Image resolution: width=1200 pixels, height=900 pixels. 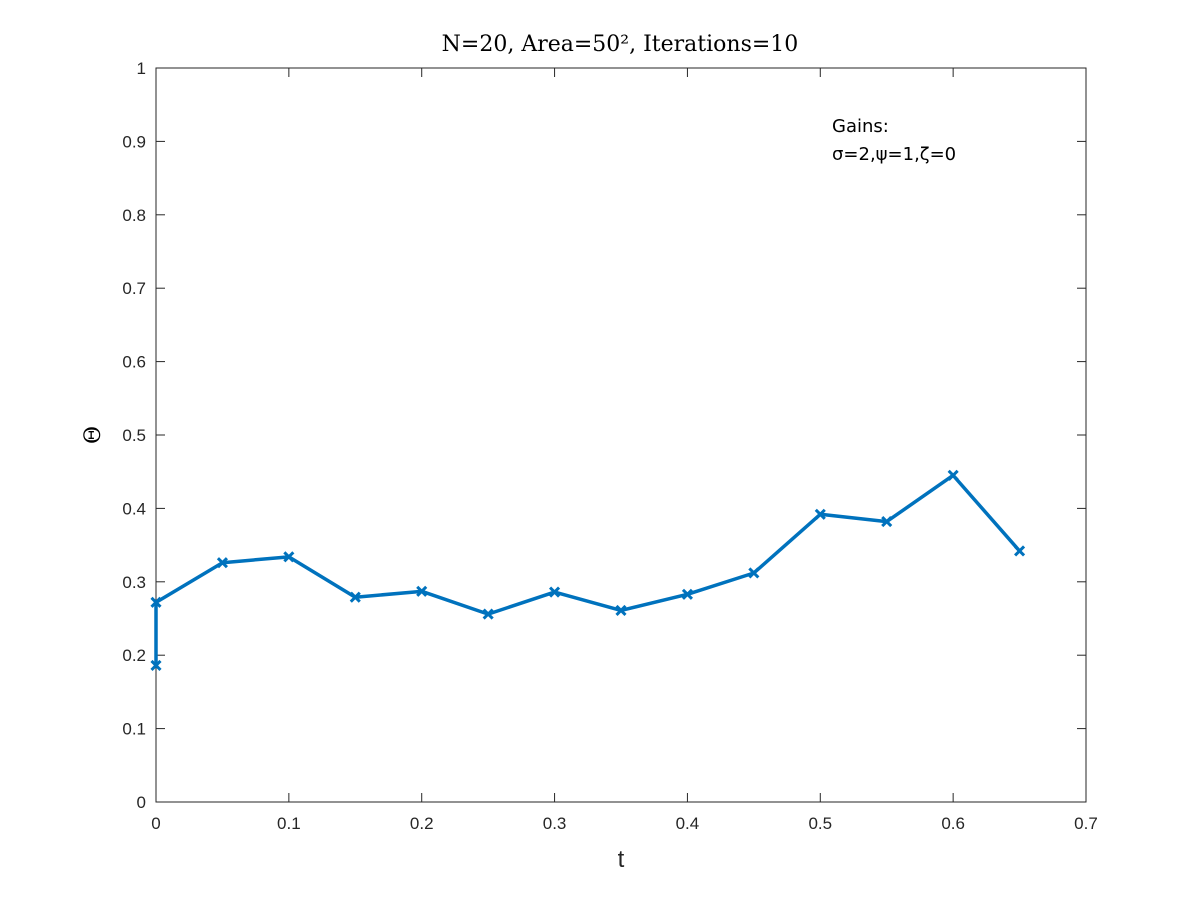 What do you see at coordinates (134, 141) in the screenshot?
I see `y-tick-label: 0.9` at bounding box center [134, 141].